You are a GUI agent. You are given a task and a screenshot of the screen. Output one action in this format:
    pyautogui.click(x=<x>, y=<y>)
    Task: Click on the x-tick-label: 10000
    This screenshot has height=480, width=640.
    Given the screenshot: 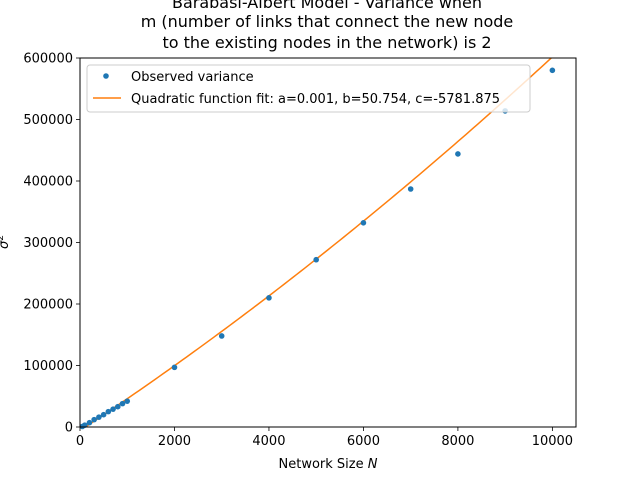 What is the action you would take?
    pyautogui.click(x=552, y=441)
    